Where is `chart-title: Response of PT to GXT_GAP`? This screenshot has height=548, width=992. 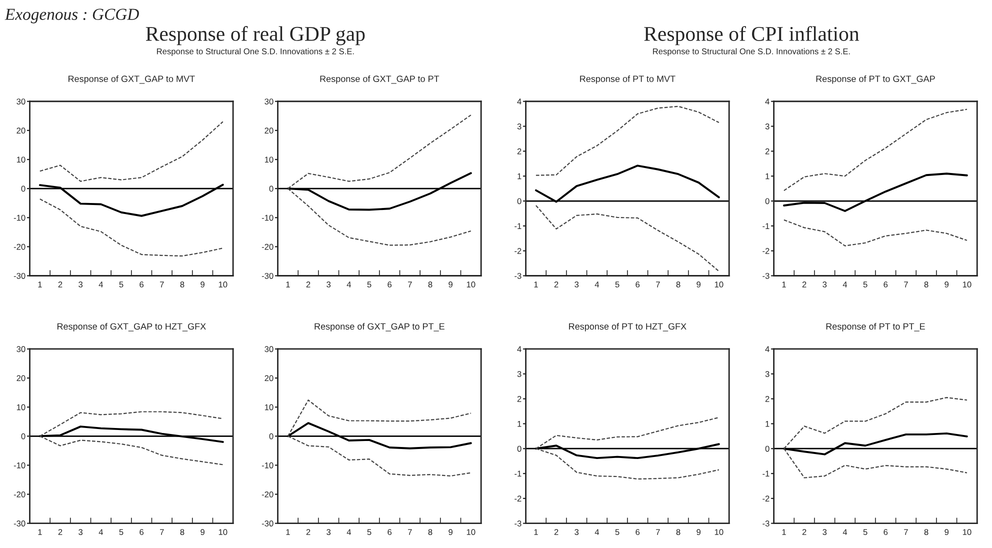
chart-title: Response of PT to GXT_GAP is located at coordinates (875, 79).